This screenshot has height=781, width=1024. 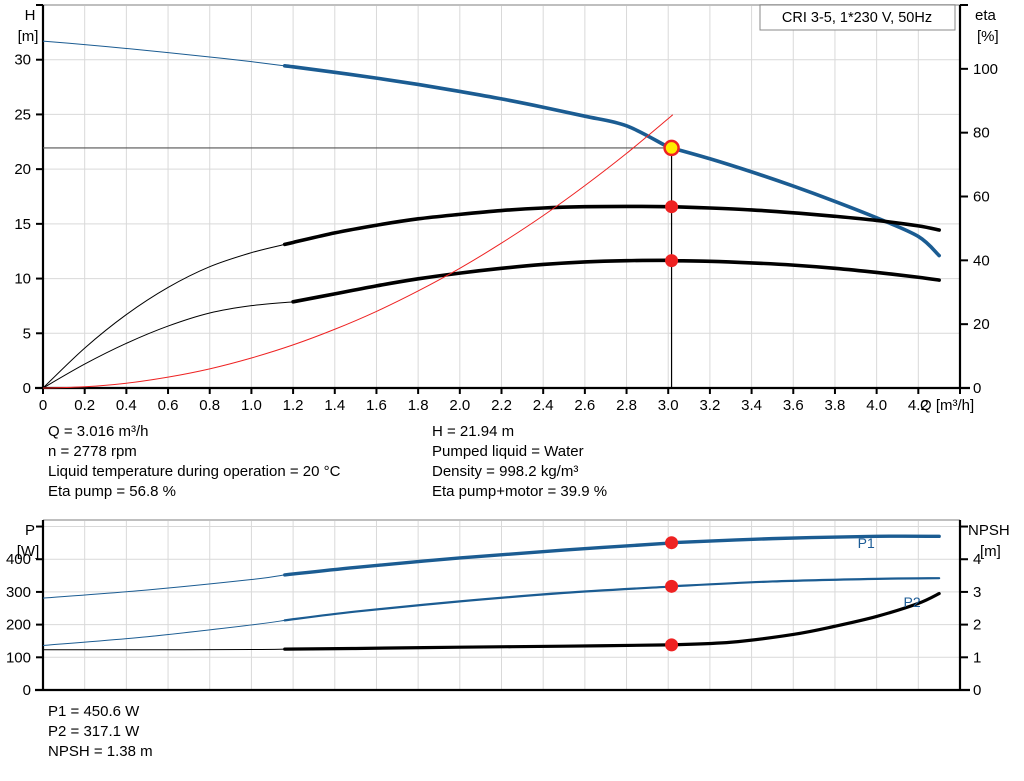 I want to click on x-tick-label: 4.2, so click(x=918, y=405).